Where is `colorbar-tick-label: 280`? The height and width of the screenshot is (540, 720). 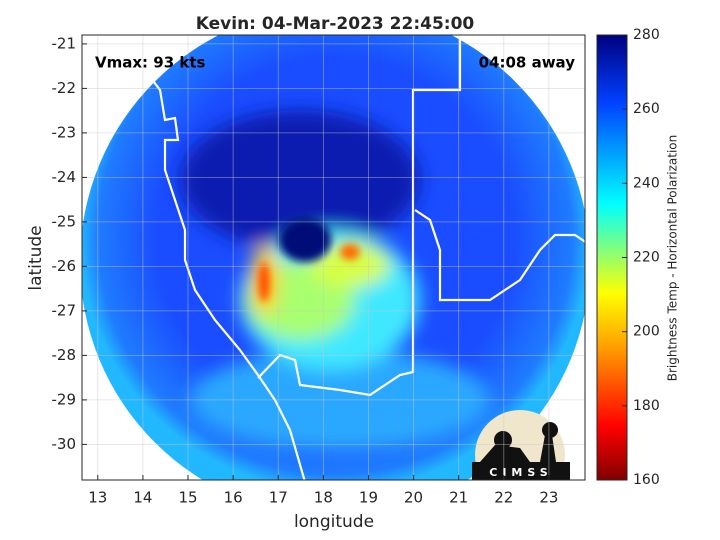 colorbar-tick-label: 280 is located at coordinates (646, 35).